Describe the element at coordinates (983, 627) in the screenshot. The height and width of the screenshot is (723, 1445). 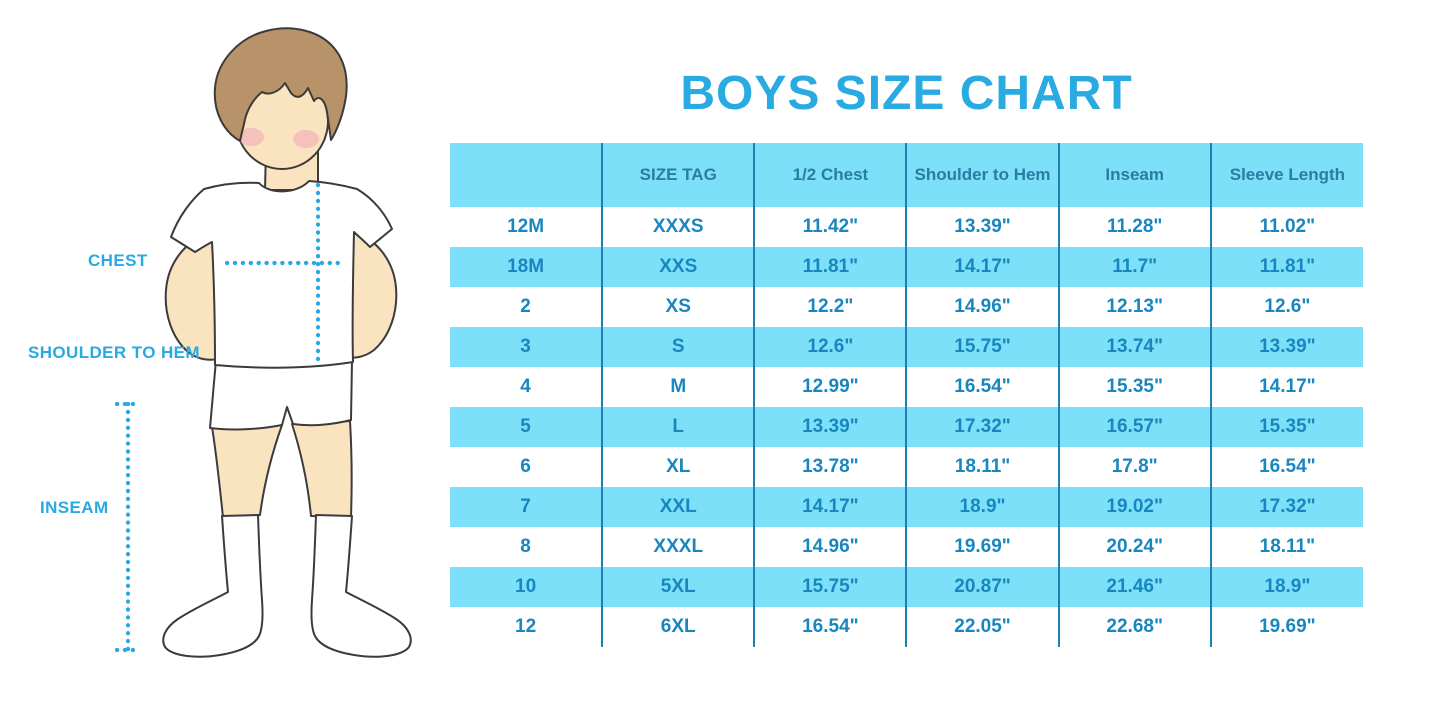
I see `measurement-cell: 22.05"` at that location.